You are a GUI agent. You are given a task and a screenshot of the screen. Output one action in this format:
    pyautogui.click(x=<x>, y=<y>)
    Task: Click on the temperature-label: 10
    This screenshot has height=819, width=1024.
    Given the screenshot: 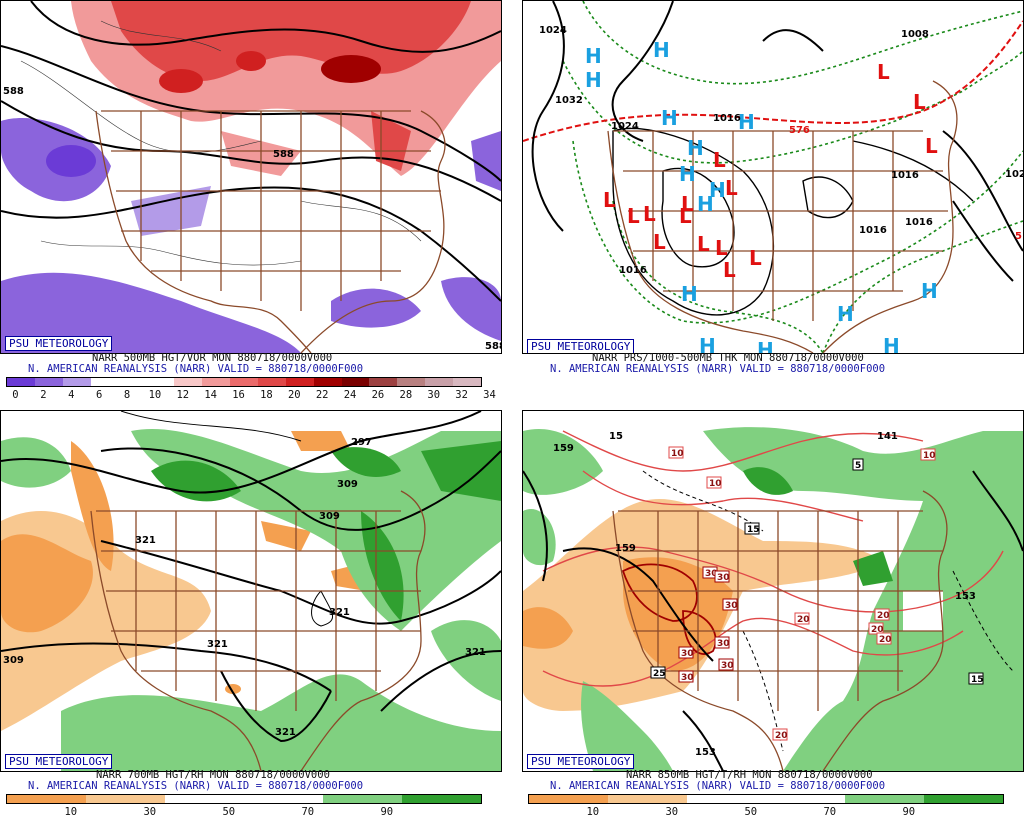 What is the action you would take?
    pyautogui.click(x=929, y=456)
    